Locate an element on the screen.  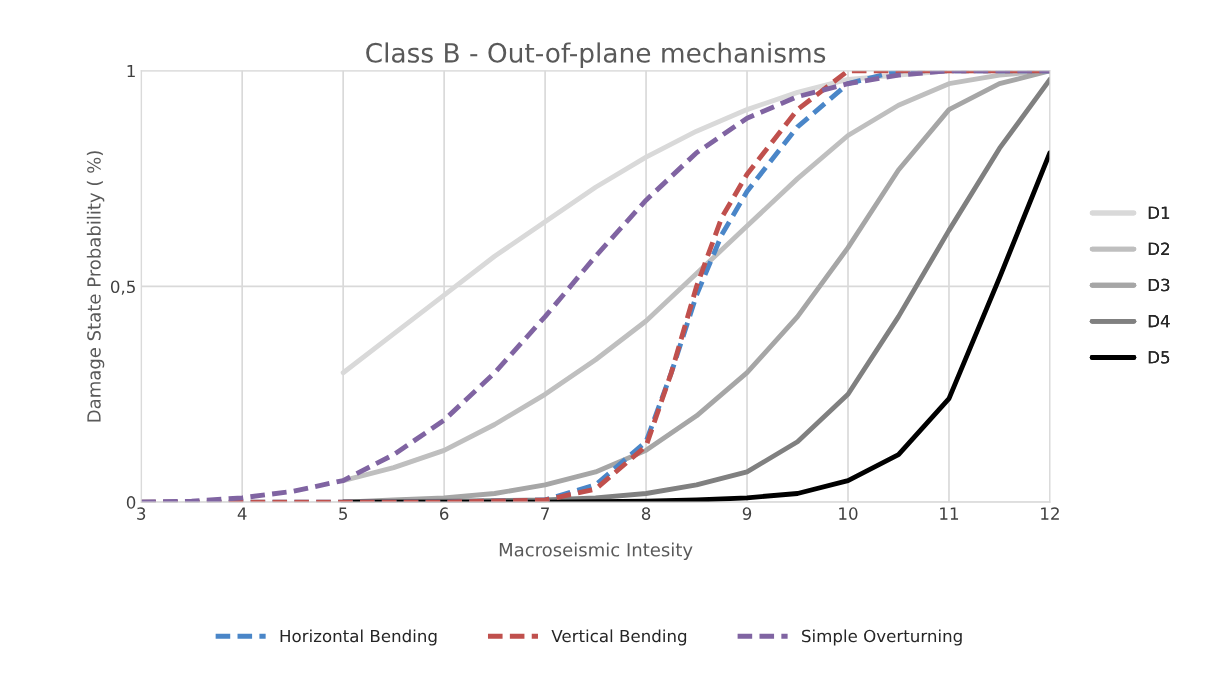
x-tick-label: 10 is located at coordinates (848, 513).